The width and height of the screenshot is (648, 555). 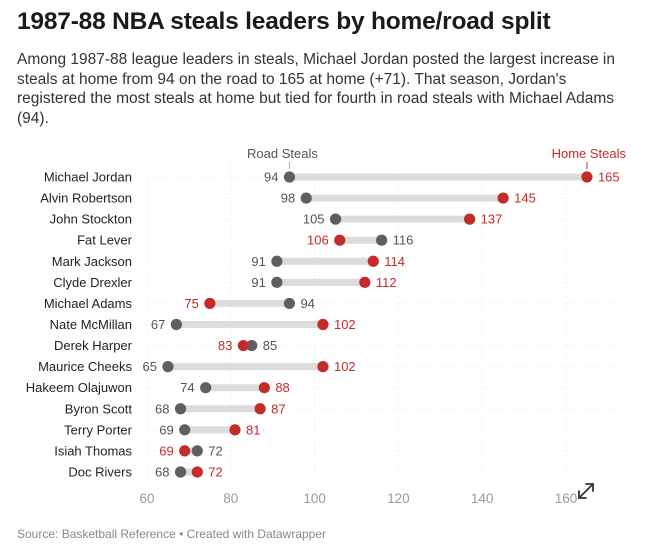 What do you see at coordinates (138, 450) in the screenshot?
I see `player-row: Isiah Thomas 72 69` at bounding box center [138, 450].